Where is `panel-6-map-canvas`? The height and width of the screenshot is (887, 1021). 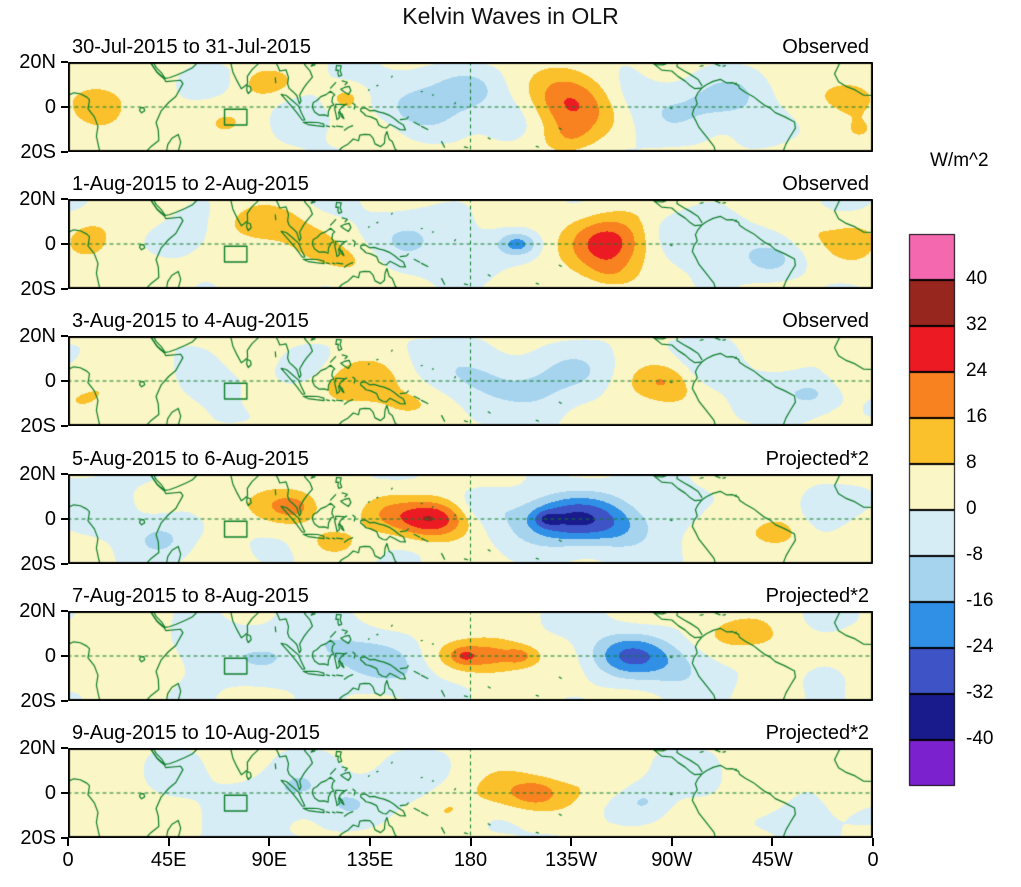 panel-6-map-canvas is located at coordinates (470, 793).